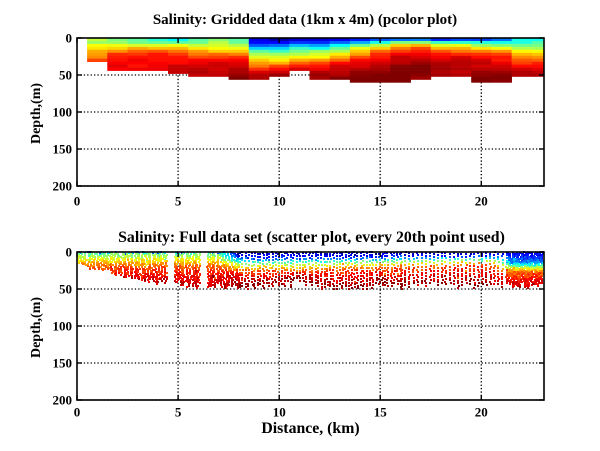  I want to click on svg-text: Distance, (km), so click(310, 428).